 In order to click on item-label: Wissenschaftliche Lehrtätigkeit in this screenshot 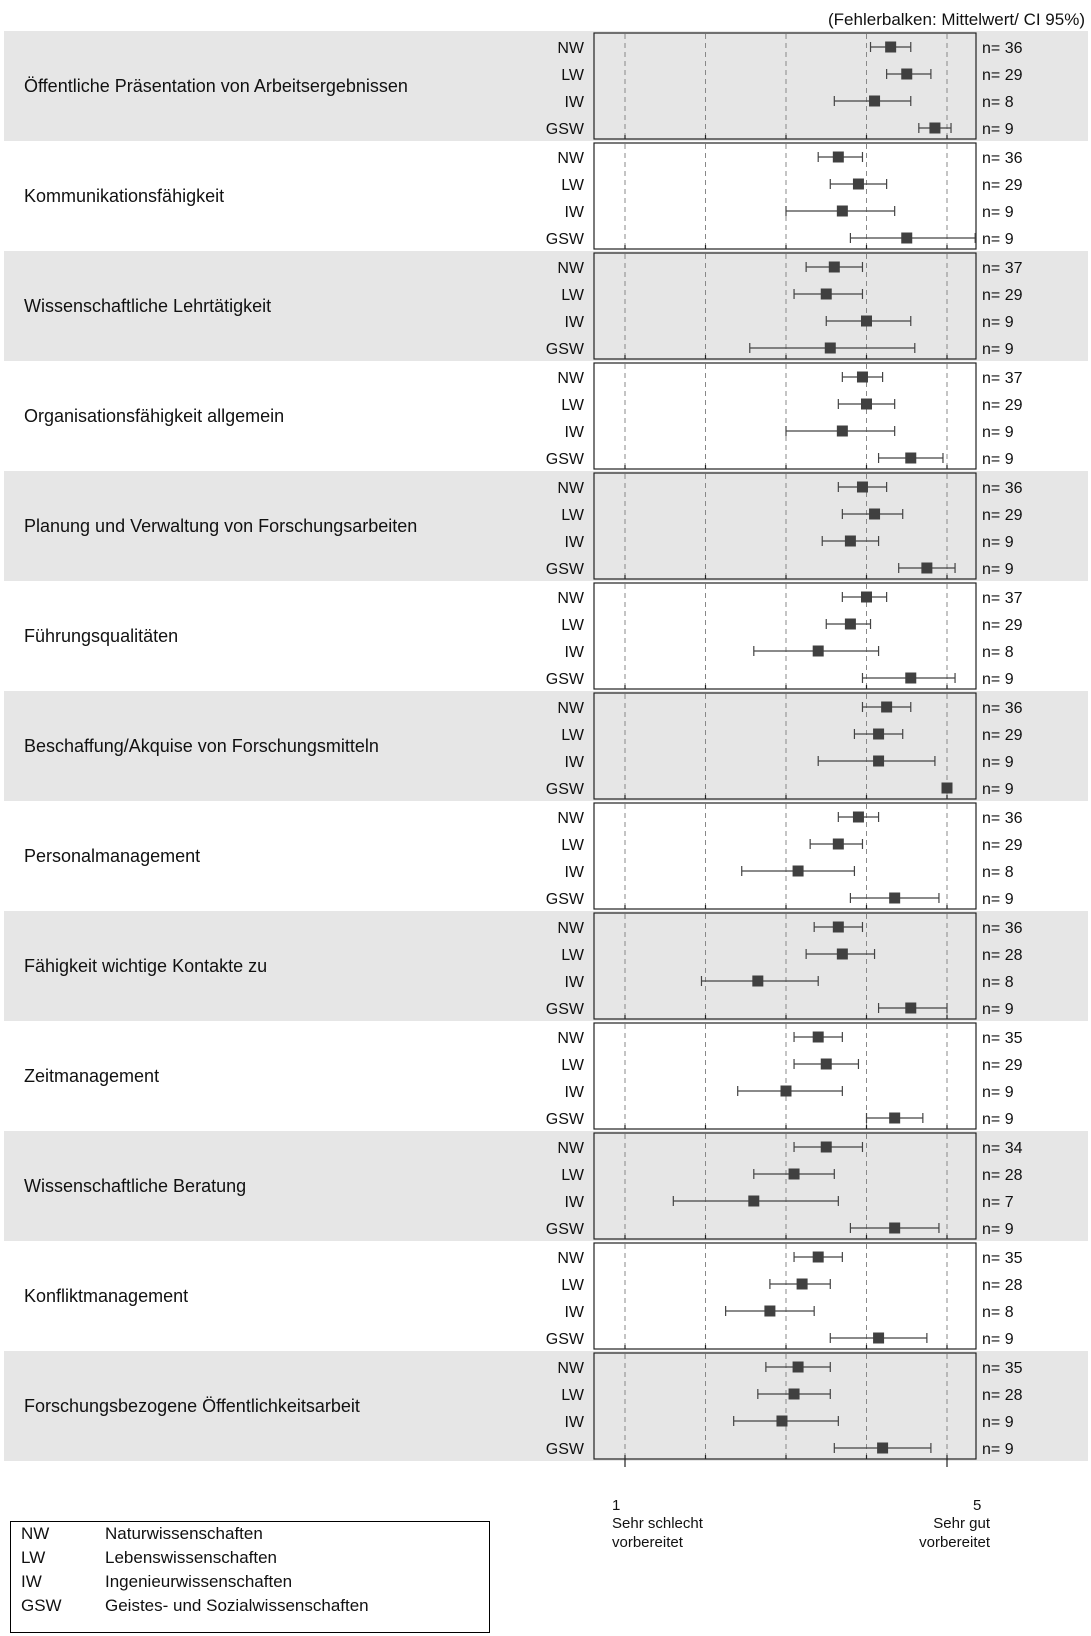, I will do `click(147, 306)`.